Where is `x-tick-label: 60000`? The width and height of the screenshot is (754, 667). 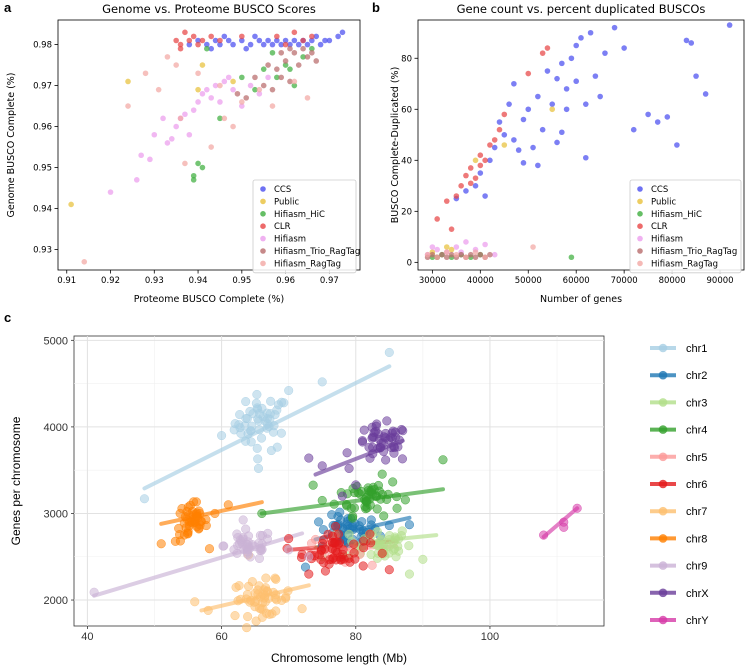
x-tick-label: 60000 is located at coordinates (576, 281).